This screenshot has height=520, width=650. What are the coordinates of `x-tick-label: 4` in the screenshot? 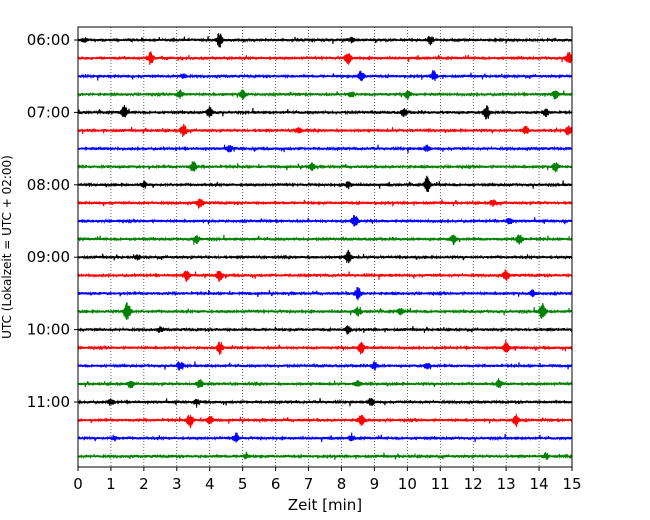 It's located at (210, 484).